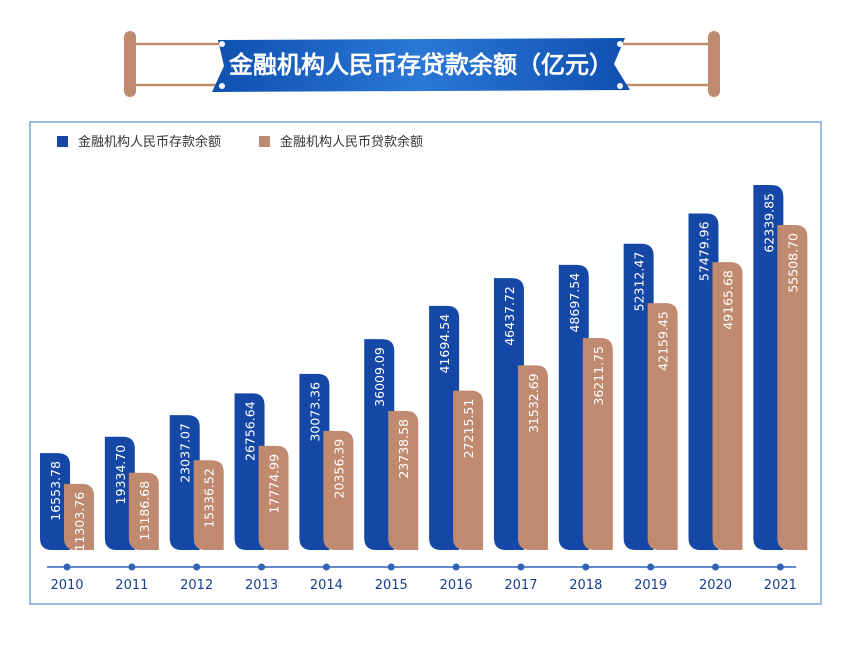 Image resolution: width=850 pixels, height=647 pixels. What do you see at coordinates (196, 585) in the screenshot?
I see `x-tick-label: 2012` at bounding box center [196, 585].